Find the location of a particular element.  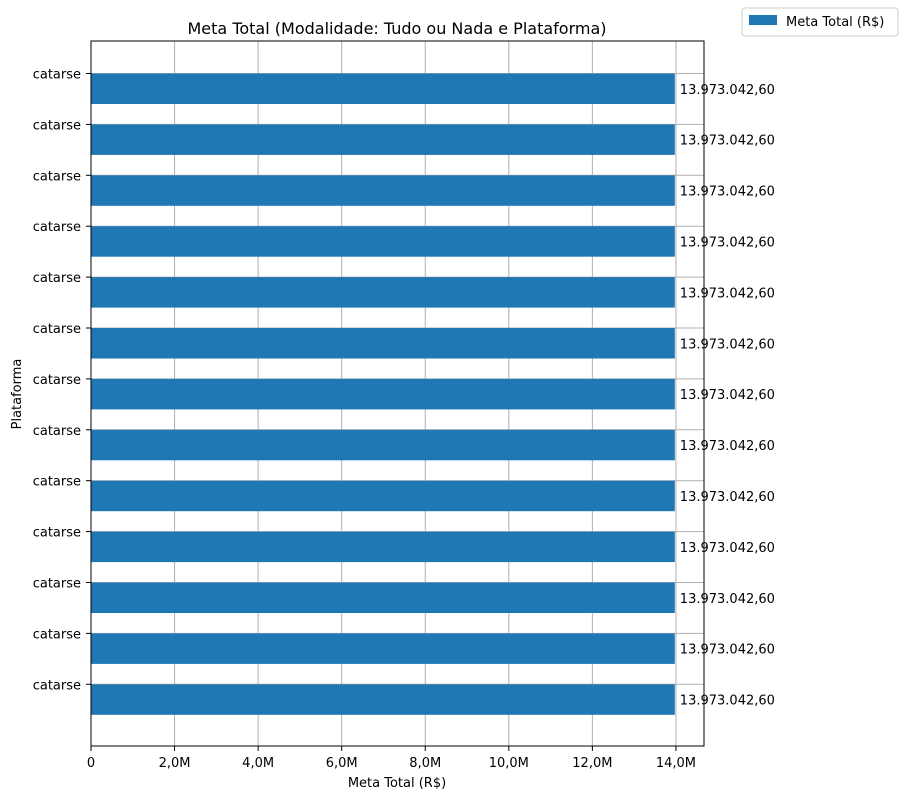

x-tick-label: 8,0M is located at coordinates (425, 763).